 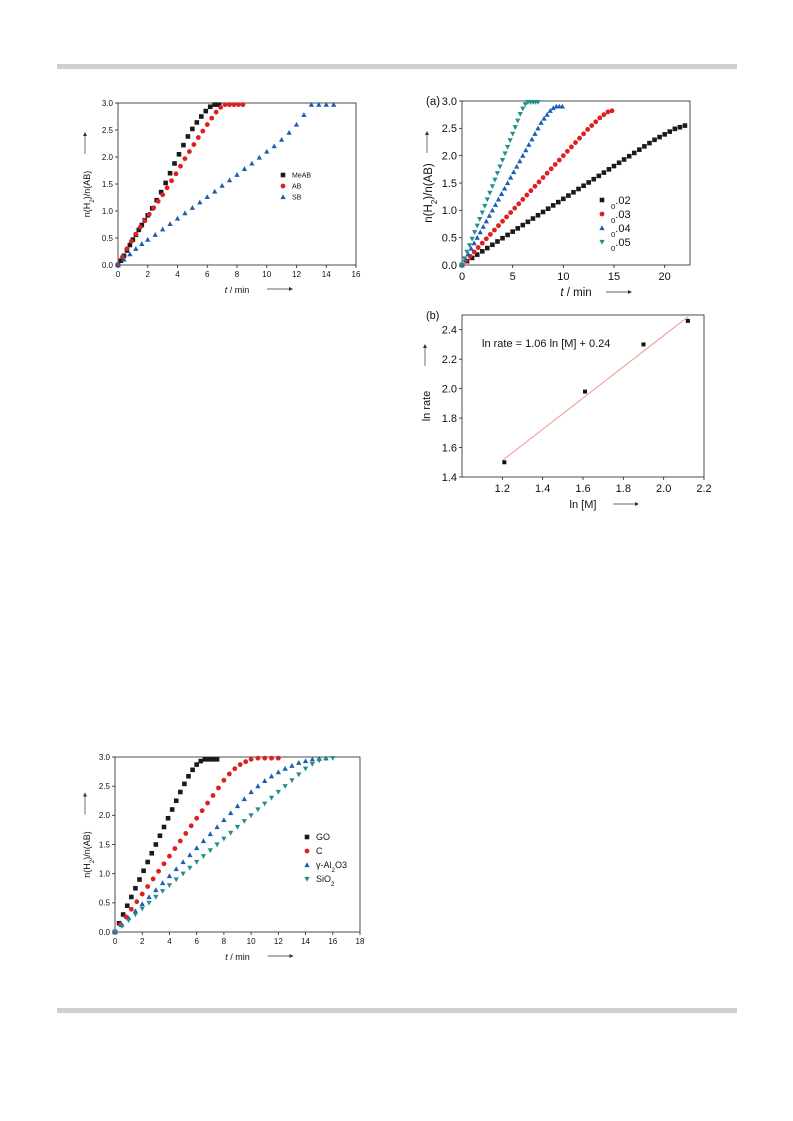 What do you see at coordinates (148, 274) in the screenshot?
I see `x-tick-label: 2` at bounding box center [148, 274].